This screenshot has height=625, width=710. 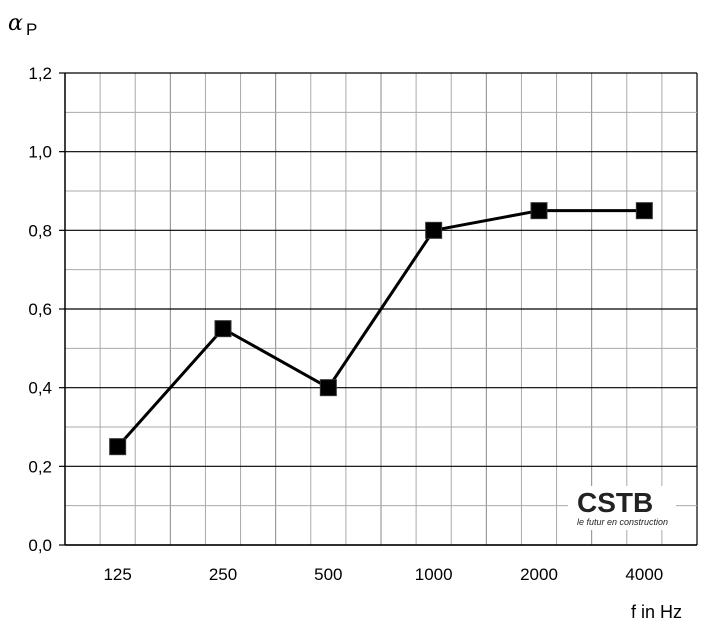 What do you see at coordinates (40, 388) in the screenshot?
I see `y-tick-label: 0,4` at bounding box center [40, 388].